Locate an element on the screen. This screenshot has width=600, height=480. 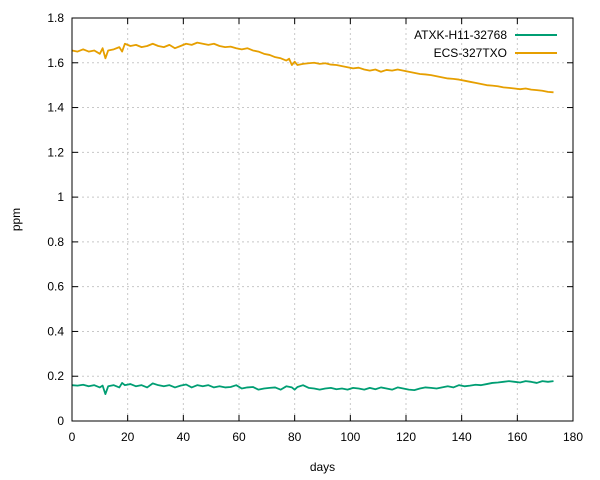
y-tick-label: 0.2 is located at coordinates (55, 376).